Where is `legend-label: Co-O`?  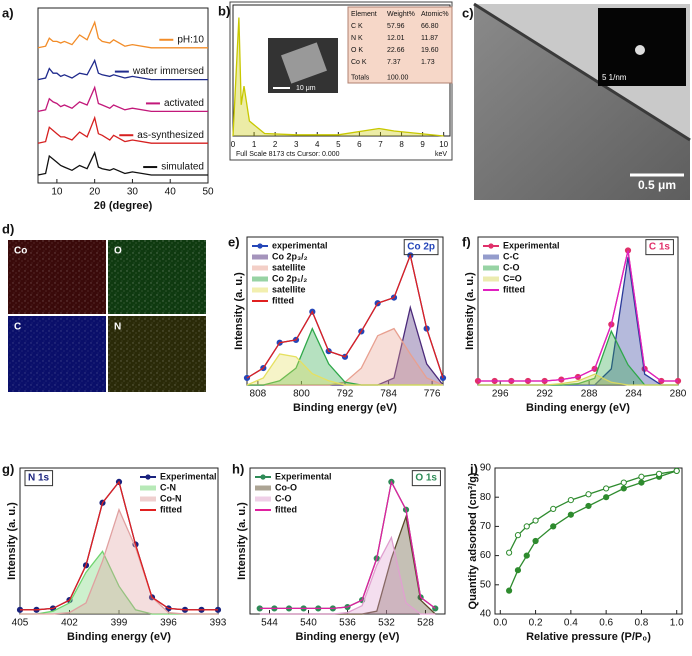
legend-label: Co-O is located at coordinates (286, 487).